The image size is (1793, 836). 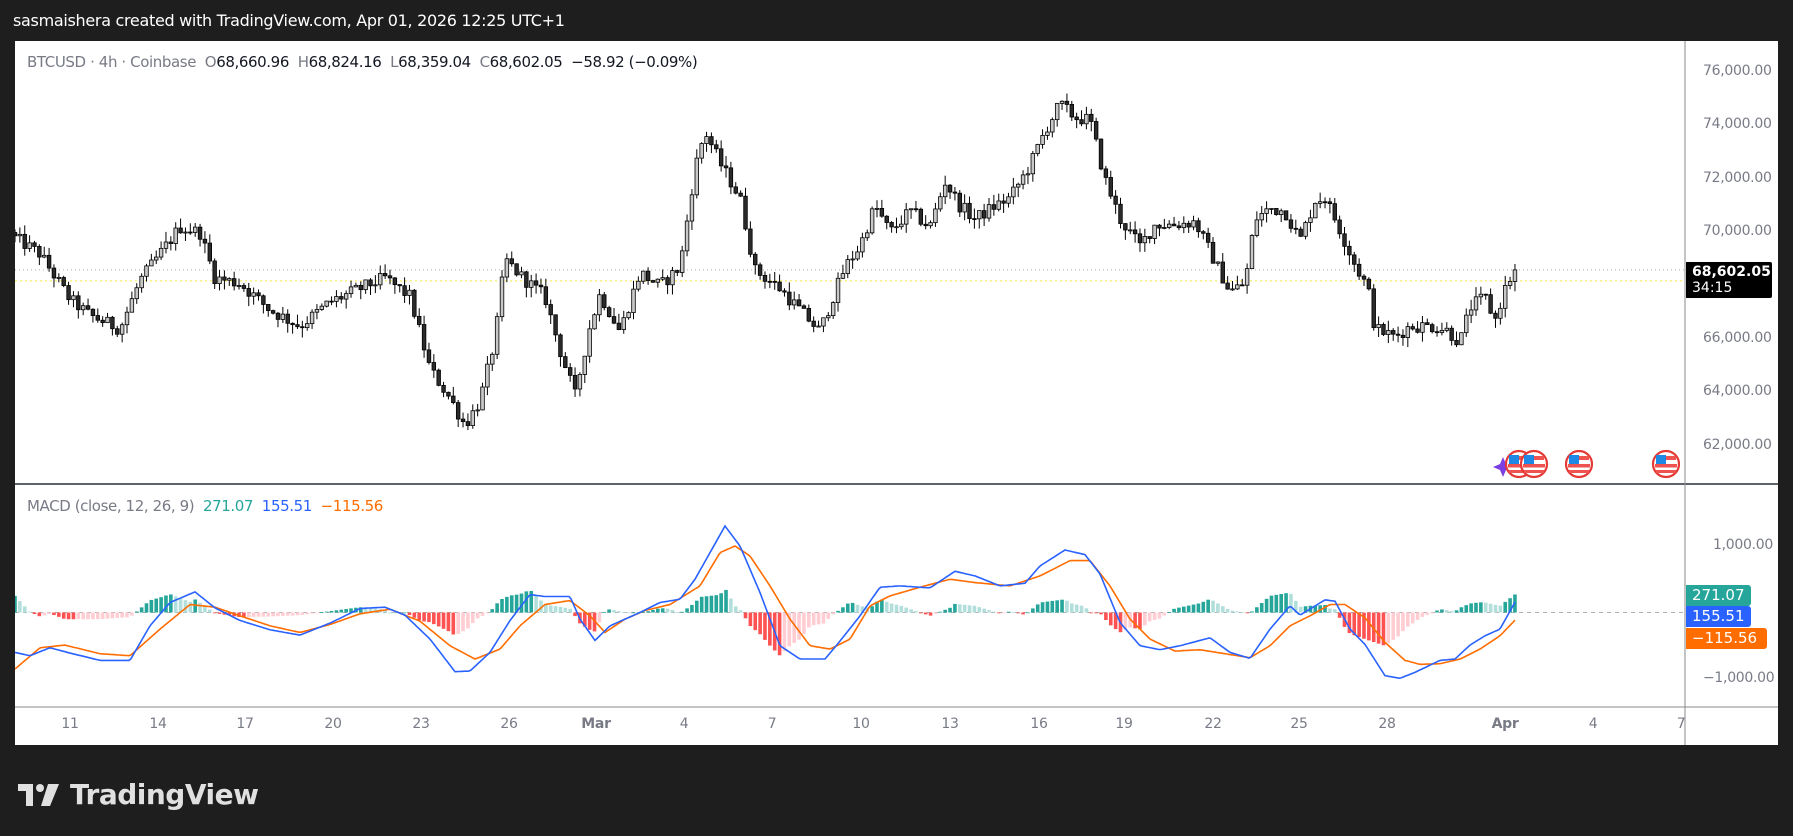 I want to click on macd-title: MACD (close, 12, 26, 9), so click(x=111, y=506).